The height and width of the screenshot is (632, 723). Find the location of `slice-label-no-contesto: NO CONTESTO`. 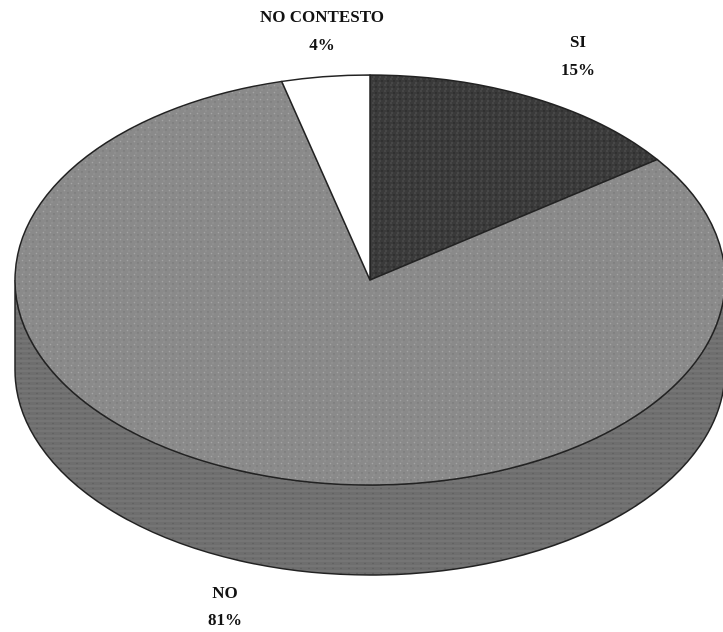

slice-label-no-contesto: NO CONTESTO is located at coordinates (322, 16).